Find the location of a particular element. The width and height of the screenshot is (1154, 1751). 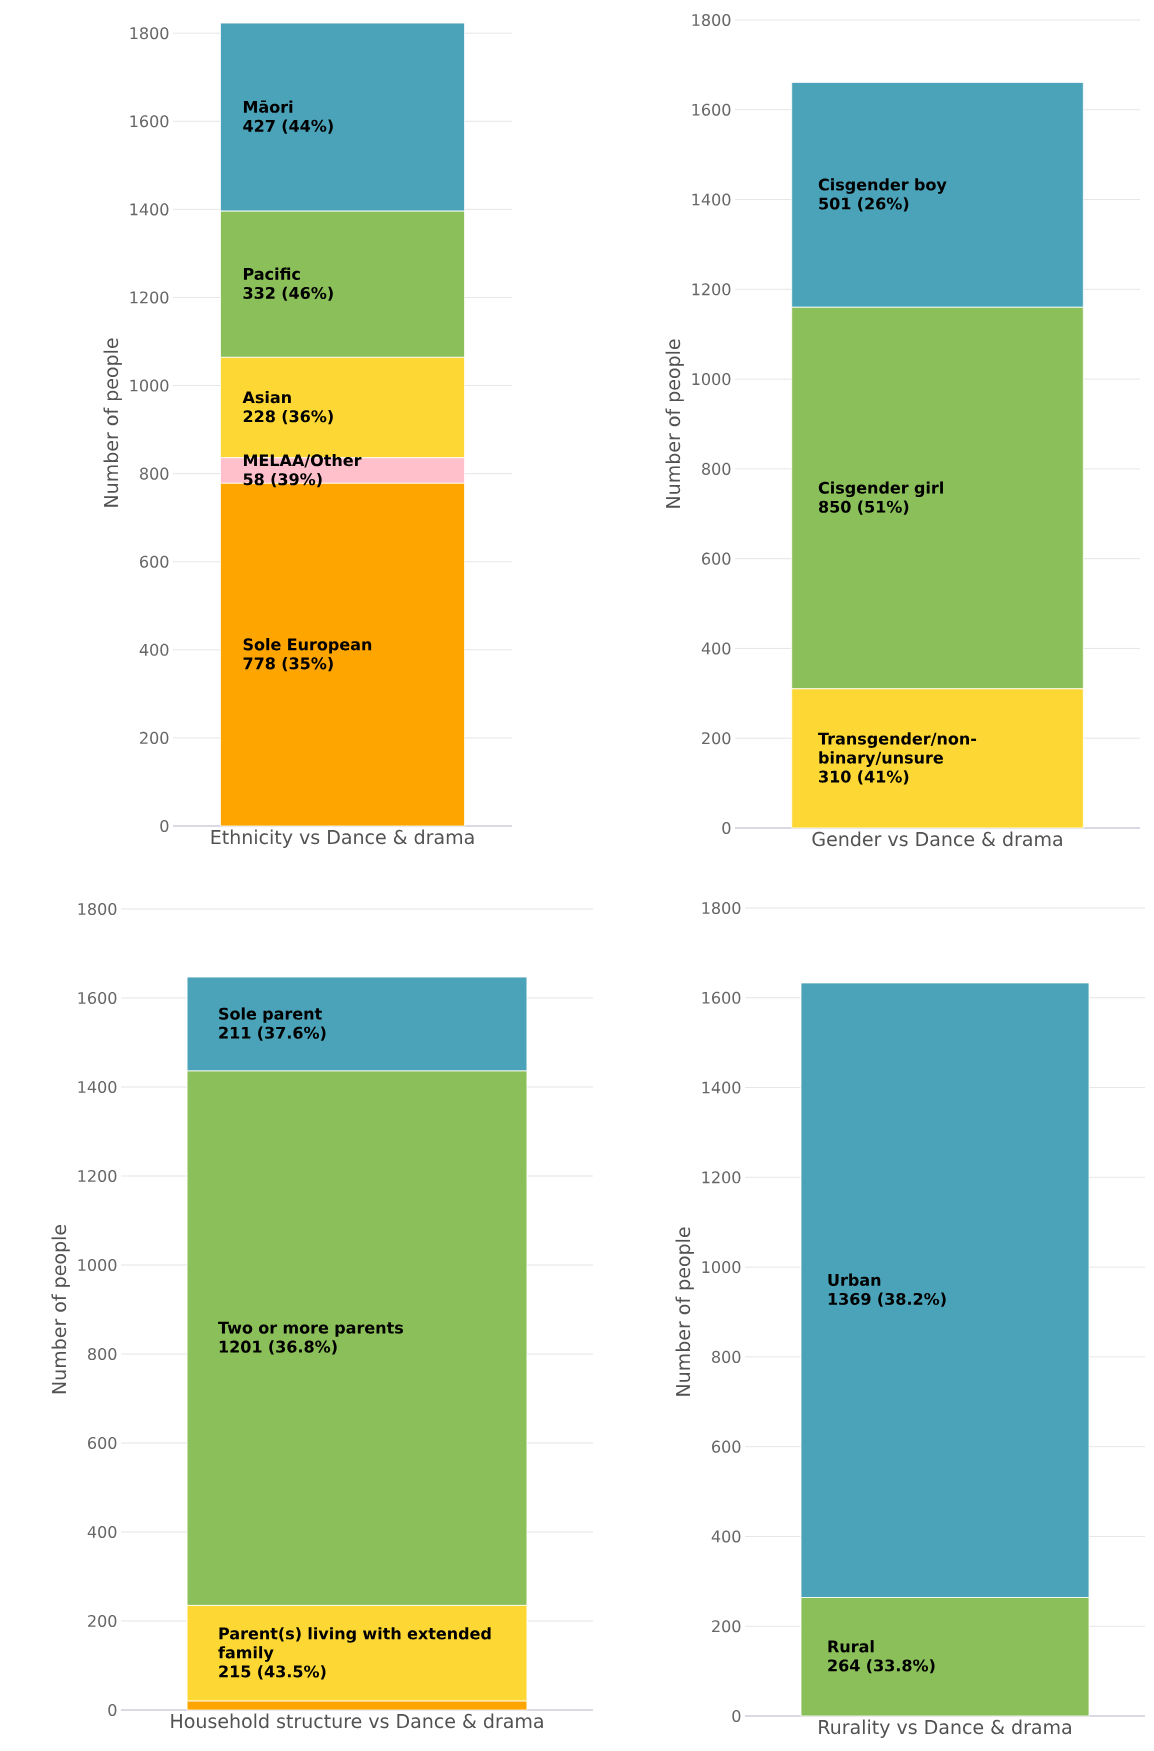

series-label: Sole parent is located at coordinates (270, 1015).